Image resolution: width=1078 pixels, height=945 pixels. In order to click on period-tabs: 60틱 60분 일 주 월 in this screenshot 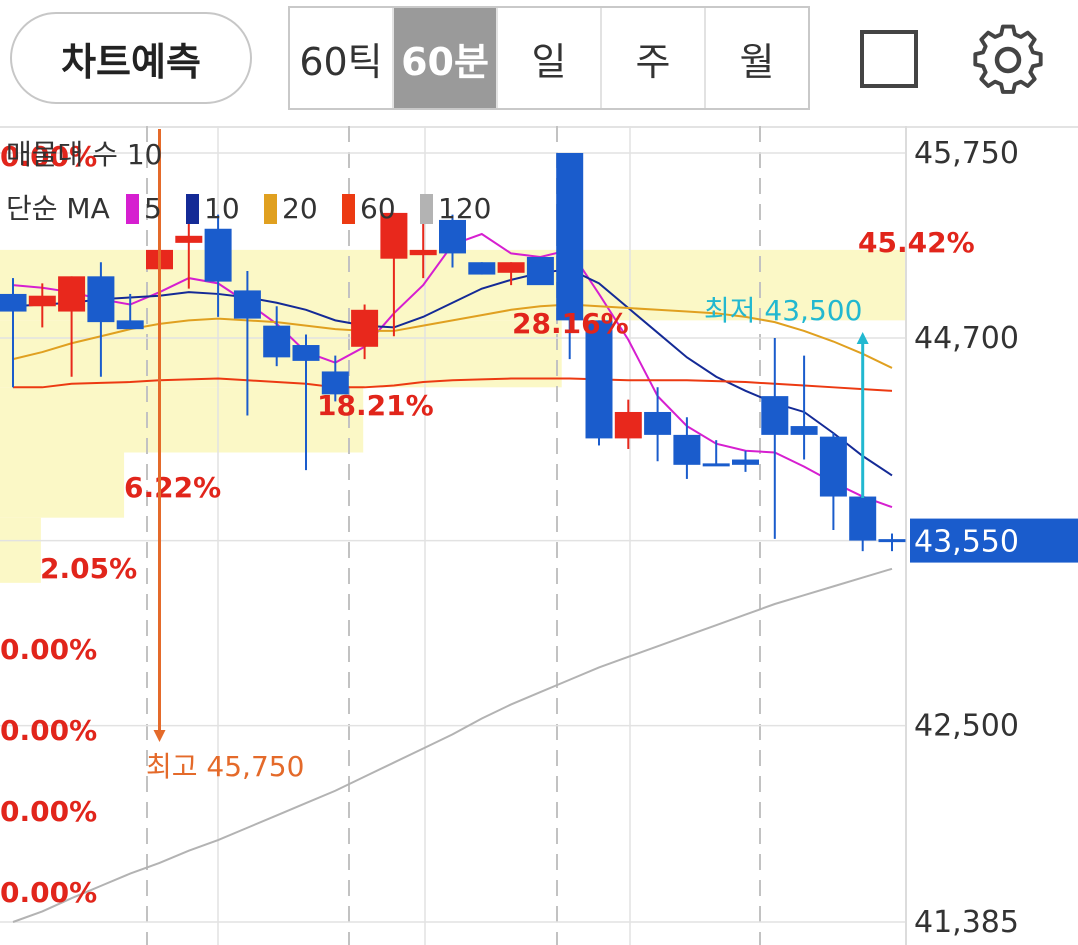, I will do `click(549, 58)`.